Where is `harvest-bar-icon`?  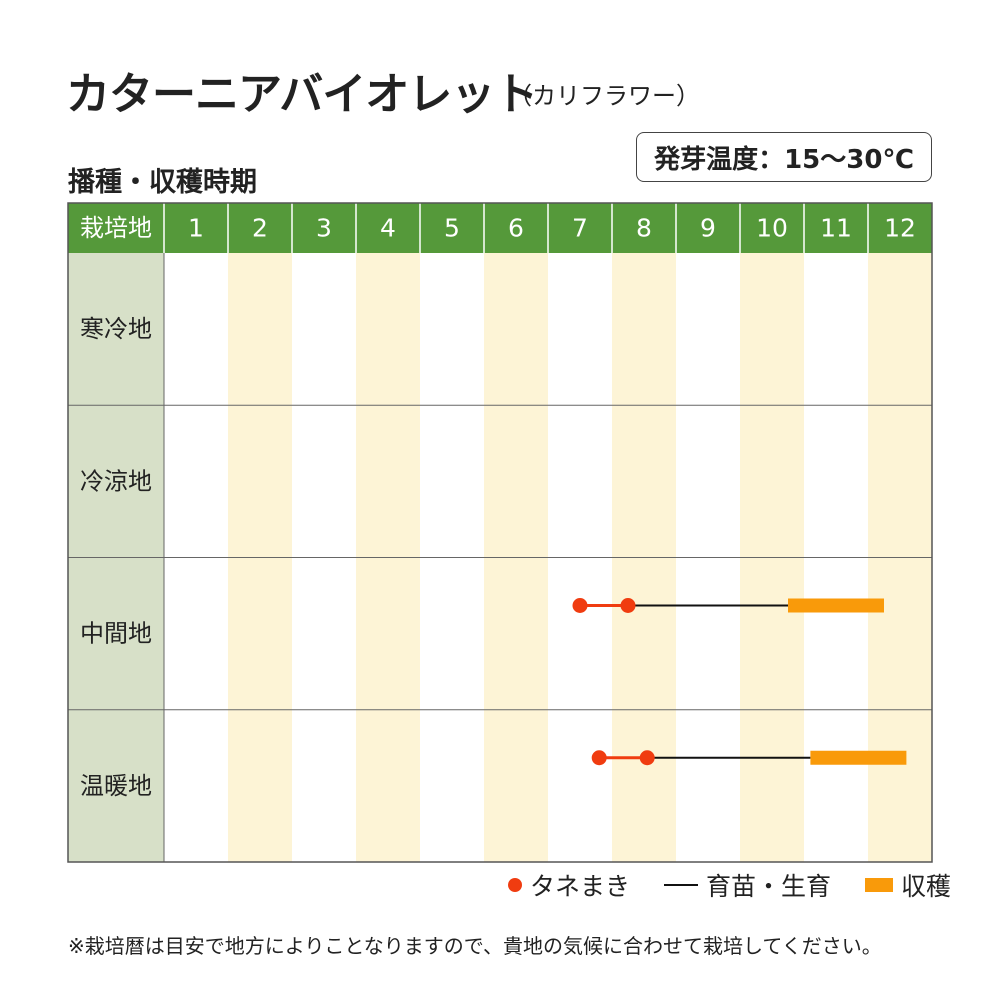 harvest-bar-icon is located at coordinates (879, 885).